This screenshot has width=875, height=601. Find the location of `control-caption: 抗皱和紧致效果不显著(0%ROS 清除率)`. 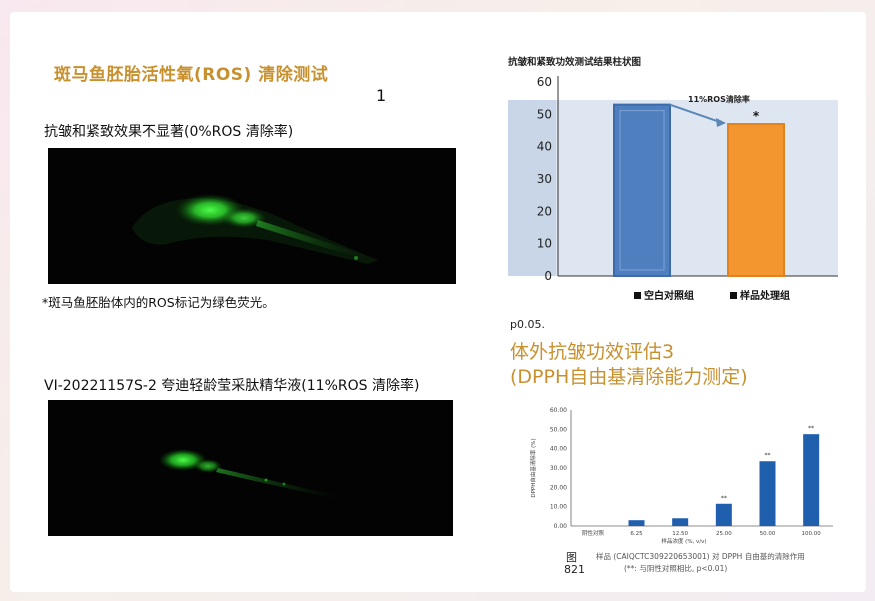

control-caption: 抗皱和紧致效果不显著(0%ROS 清除率) is located at coordinates (169, 132).